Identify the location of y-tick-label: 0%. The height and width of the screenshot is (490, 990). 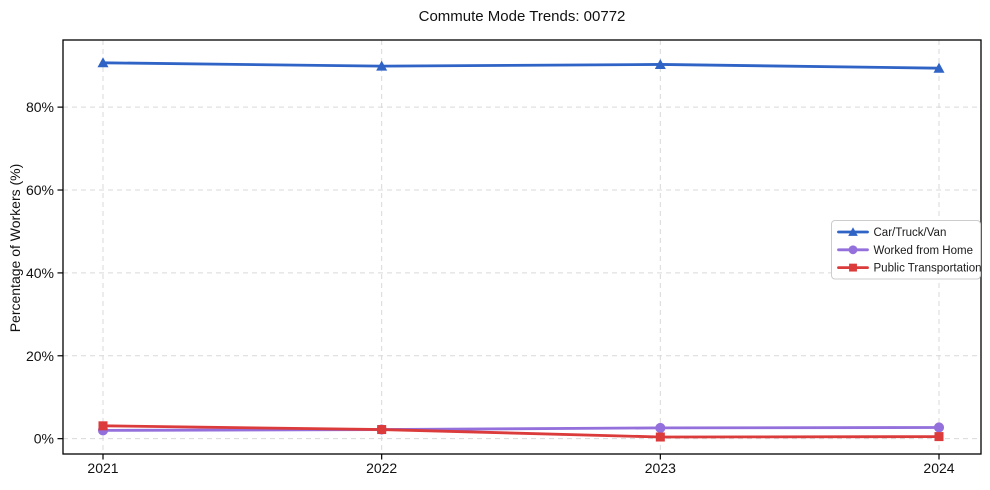
(44, 439).